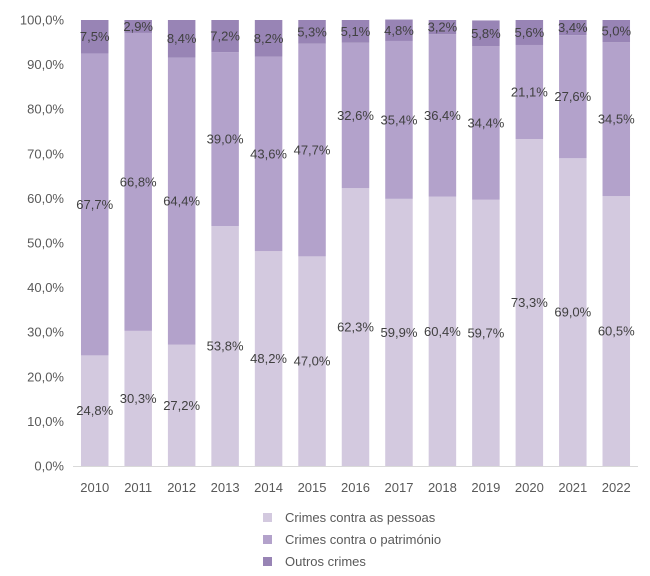 This screenshot has height=576, width=650. I want to click on y-tick-label: 40,0%, so click(45, 287).